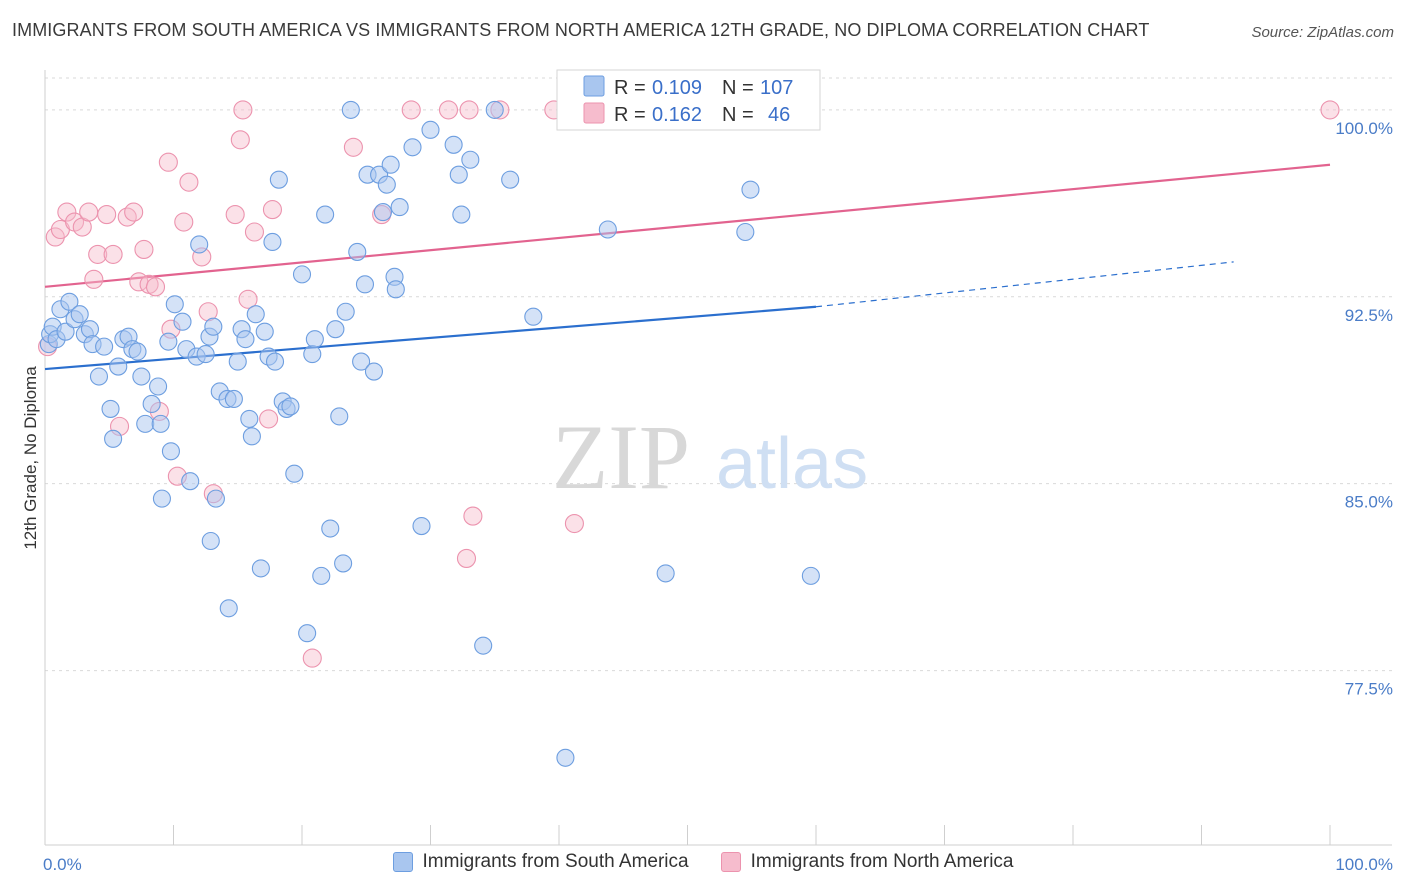 The height and width of the screenshot is (892, 1406). I want to click on legend-label-north-america: Immigrants from North America, so click(882, 861).